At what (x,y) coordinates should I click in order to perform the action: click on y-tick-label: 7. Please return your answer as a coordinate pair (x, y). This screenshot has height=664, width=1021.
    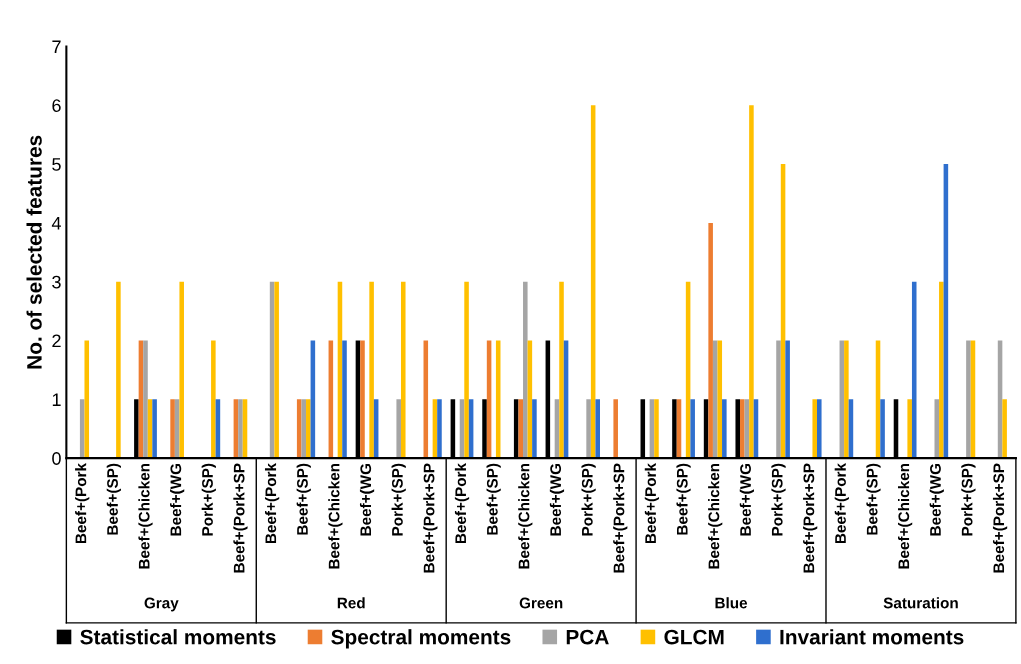
    Looking at the image, I should click on (56, 47).